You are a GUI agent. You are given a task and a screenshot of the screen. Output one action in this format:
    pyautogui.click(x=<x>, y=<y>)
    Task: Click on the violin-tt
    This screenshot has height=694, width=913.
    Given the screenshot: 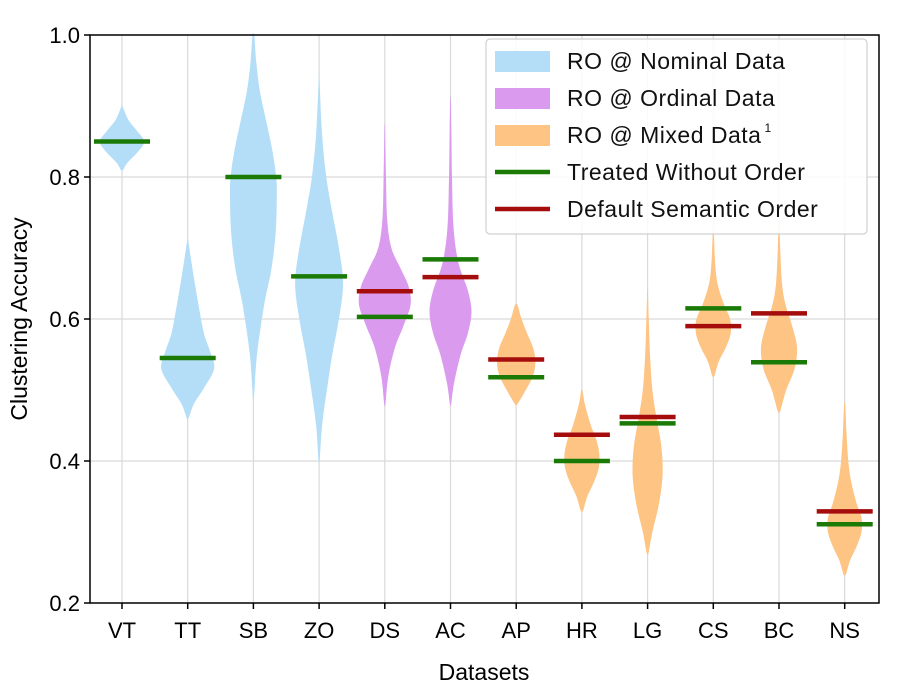 What is the action you would take?
    pyautogui.click(x=188, y=329)
    